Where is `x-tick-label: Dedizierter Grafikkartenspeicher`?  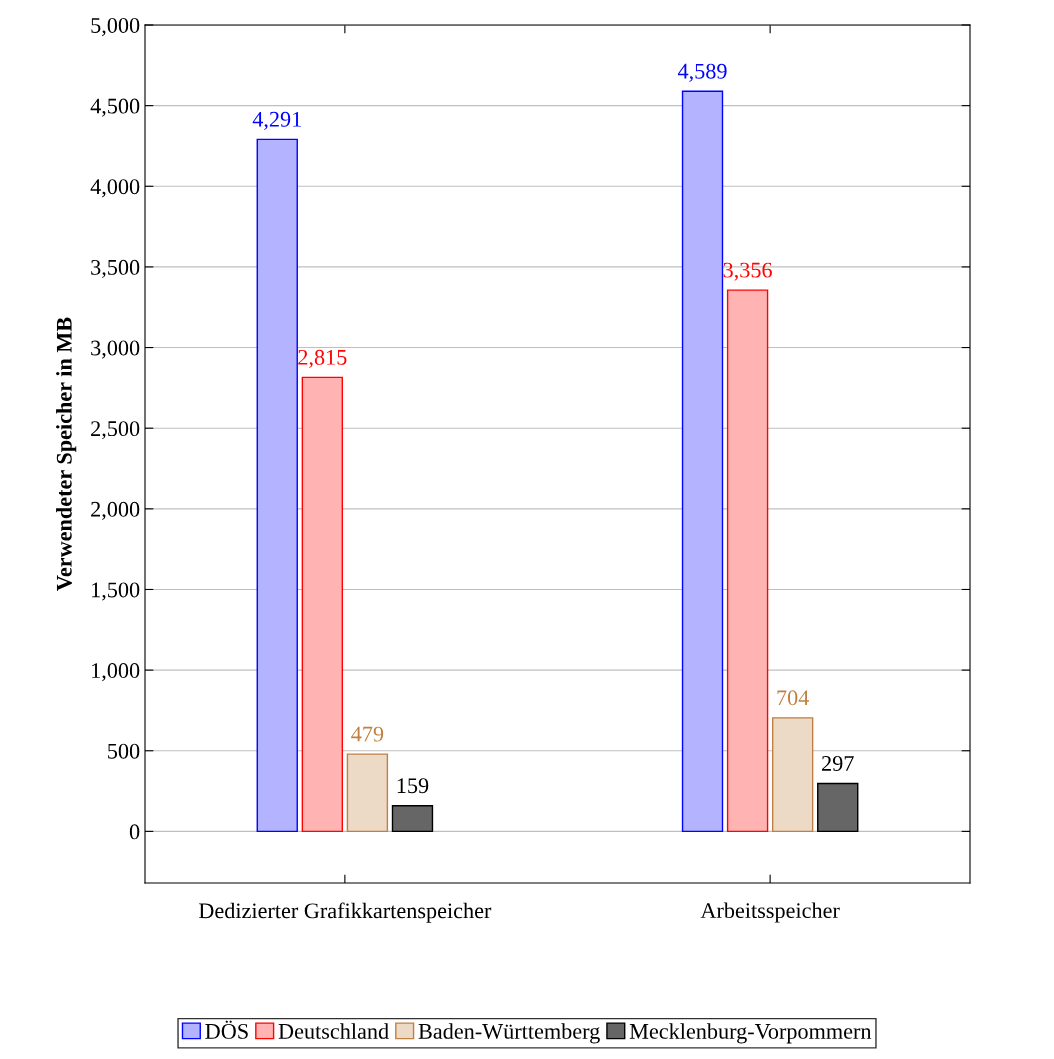 x-tick-label: Dedizierter Grafikkartenspeicher is located at coordinates (345, 912).